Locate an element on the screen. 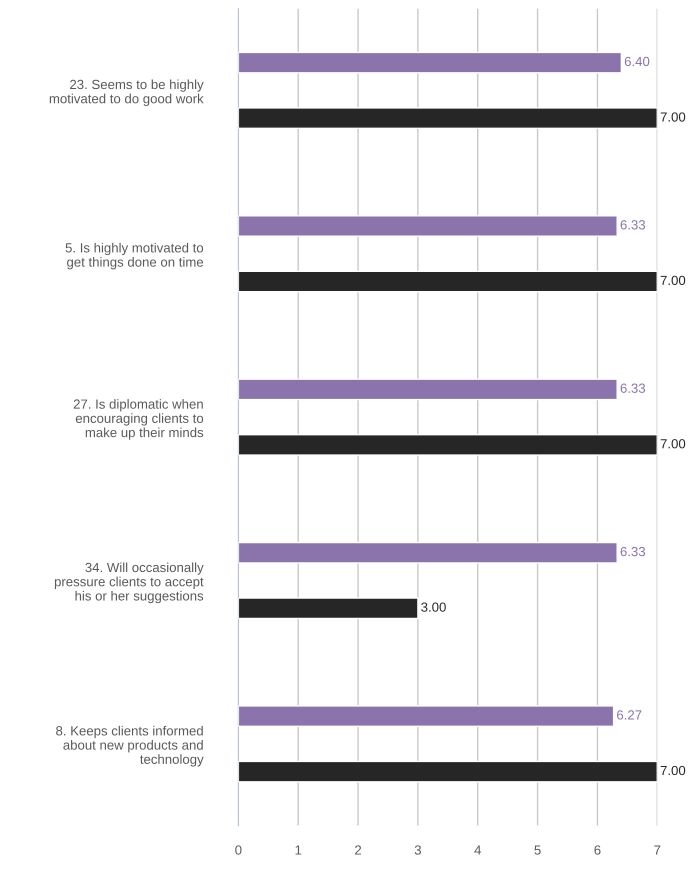 The width and height of the screenshot is (697, 869). x-tick-label: 7 is located at coordinates (657, 850).